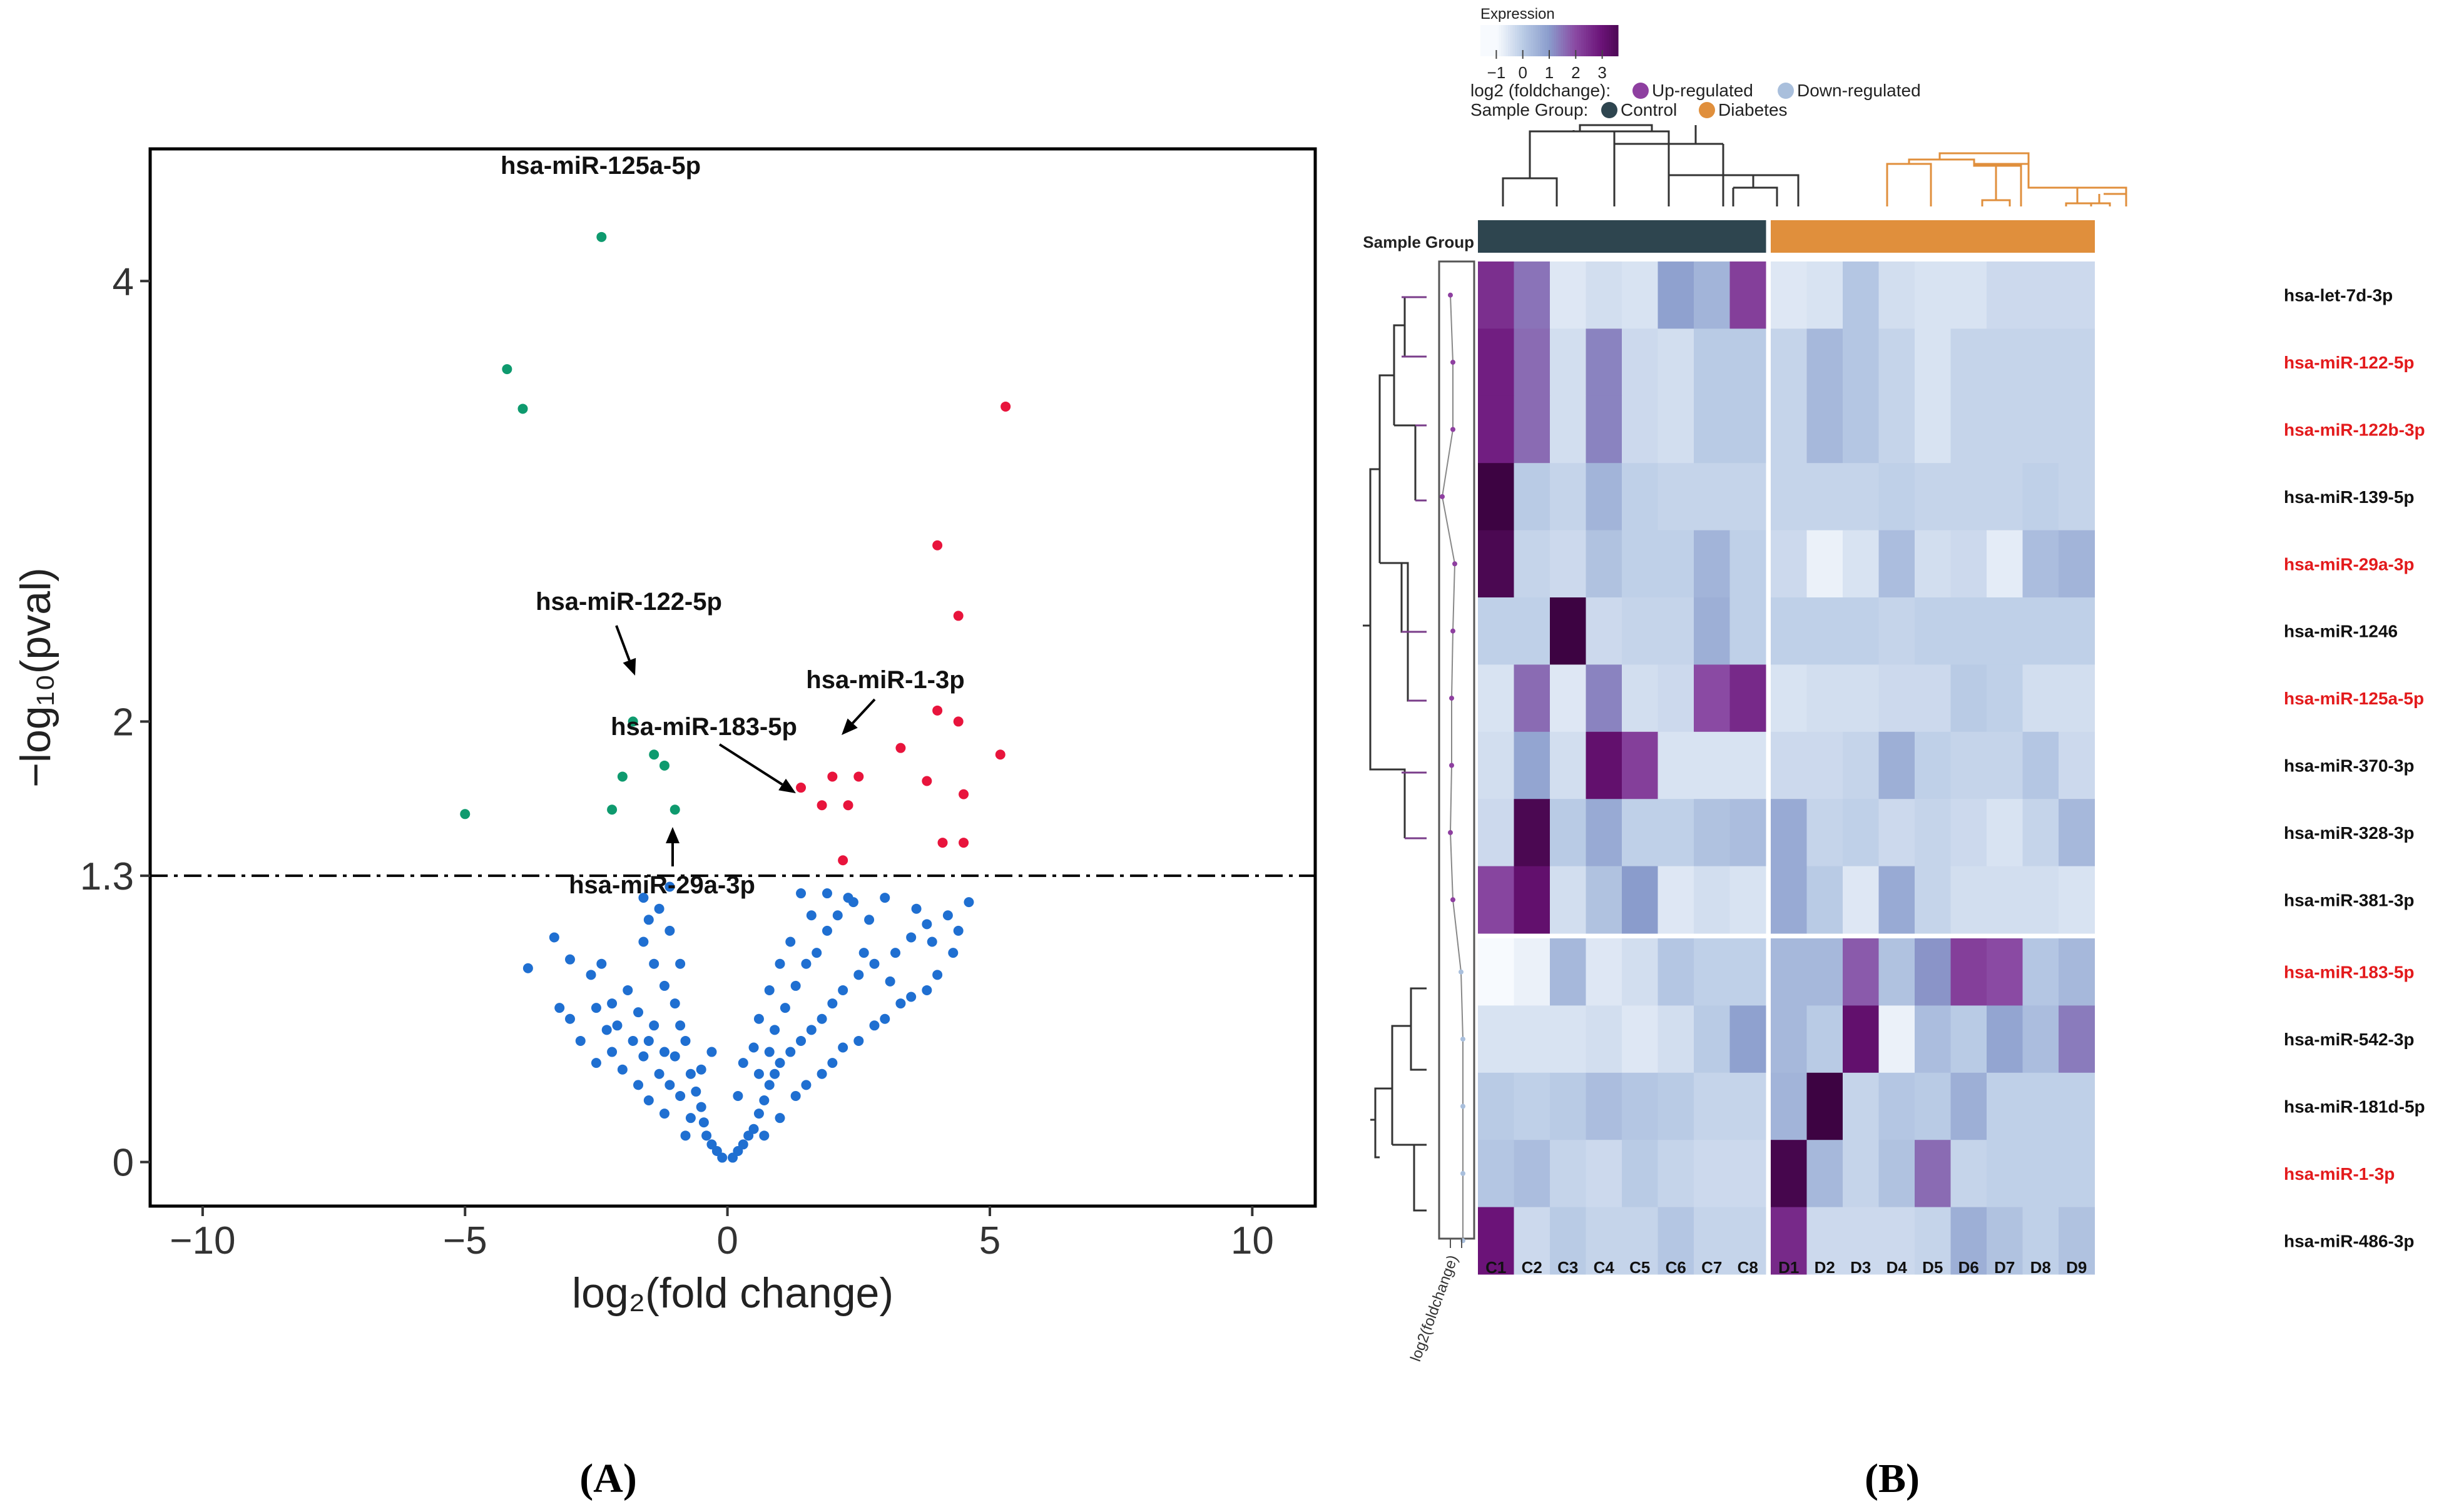 The image size is (2439, 1512). Describe the element at coordinates (1753, 110) in the screenshot. I see `diabetes-label: Diabetes` at that location.